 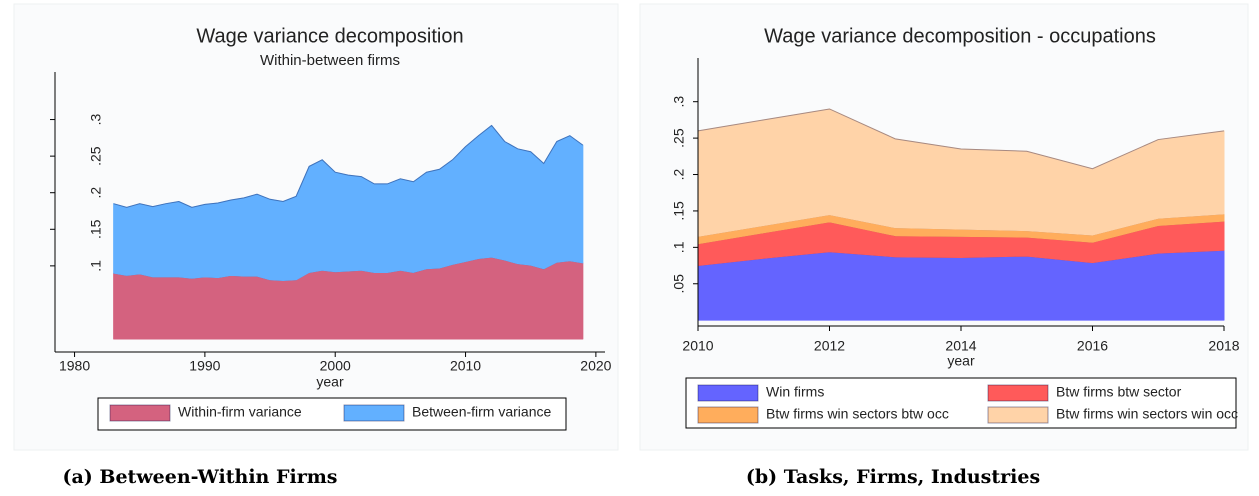 I want to click on legend-label: Within-firm variance, so click(x=240, y=412).